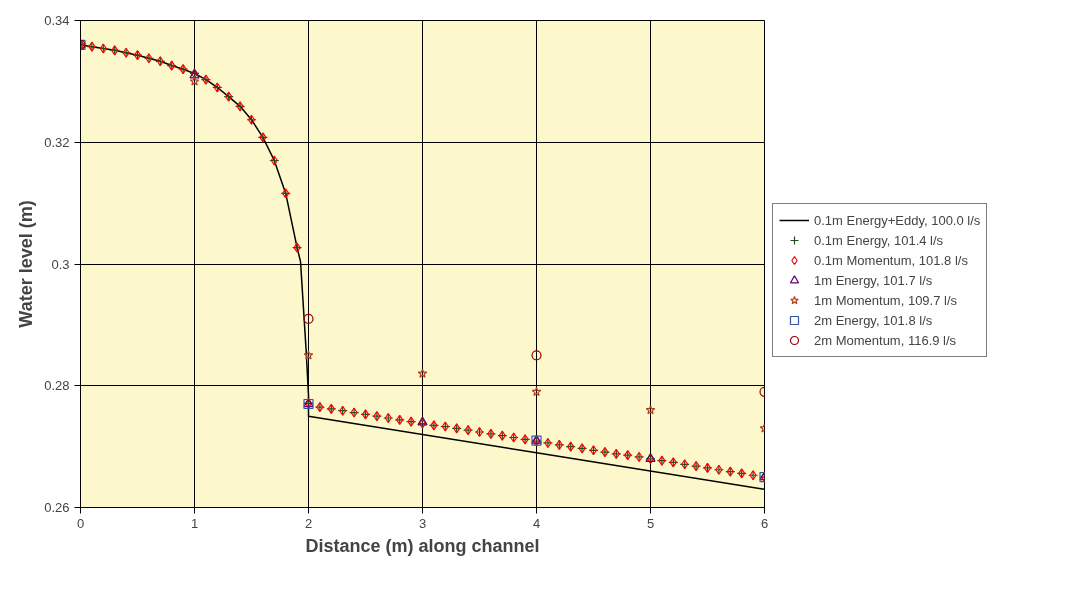 The height and width of the screenshot is (600, 1072). Describe the element at coordinates (60, 264) in the screenshot. I see `y-tick-label: 0.3` at that location.